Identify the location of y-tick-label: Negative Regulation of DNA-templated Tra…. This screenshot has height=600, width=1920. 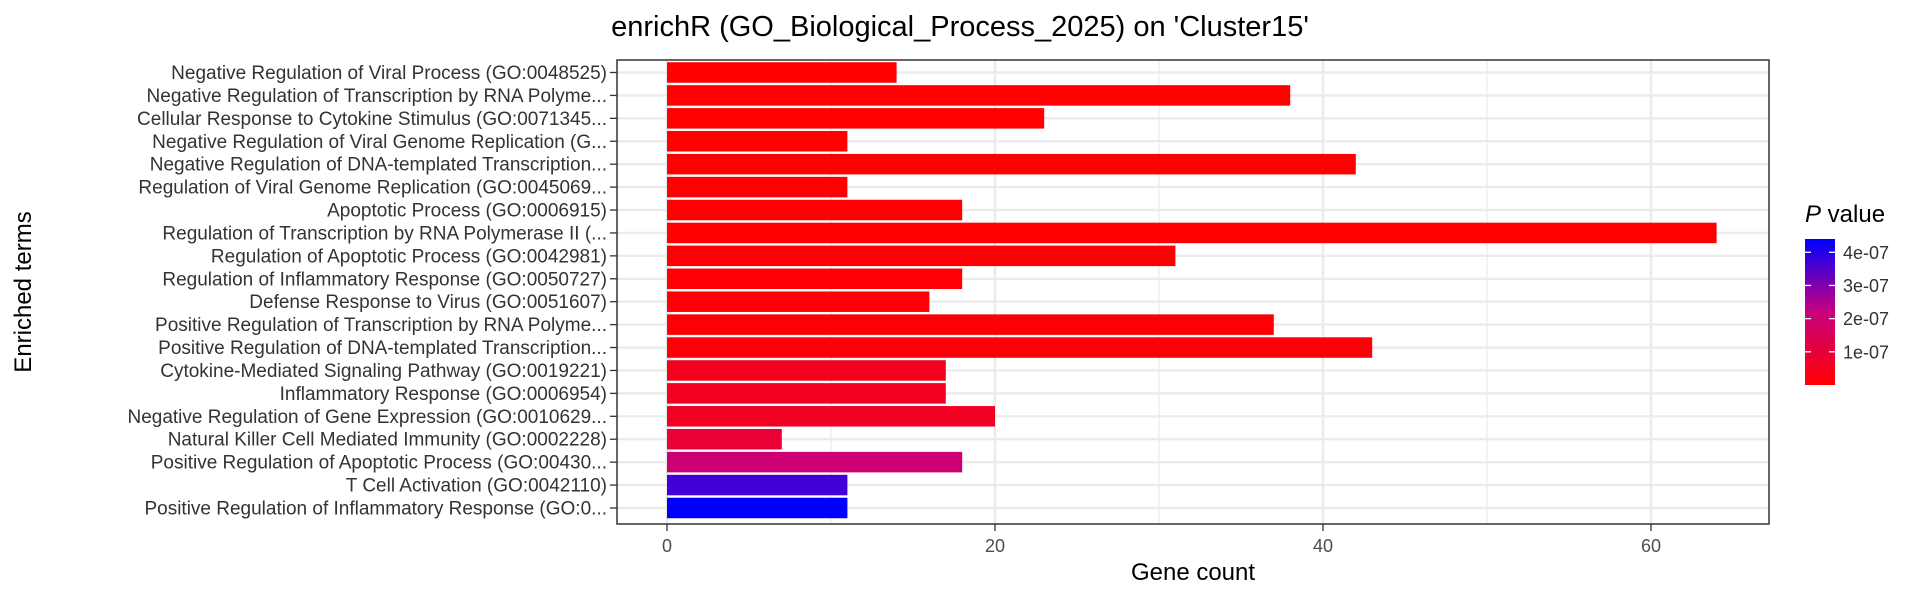
(378, 165).